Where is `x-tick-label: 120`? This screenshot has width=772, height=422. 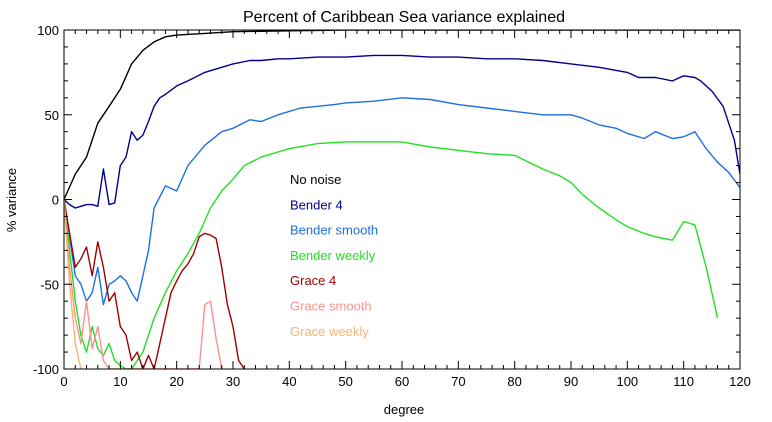 x-tick-label: 120 is located at coordinates (740, 381).